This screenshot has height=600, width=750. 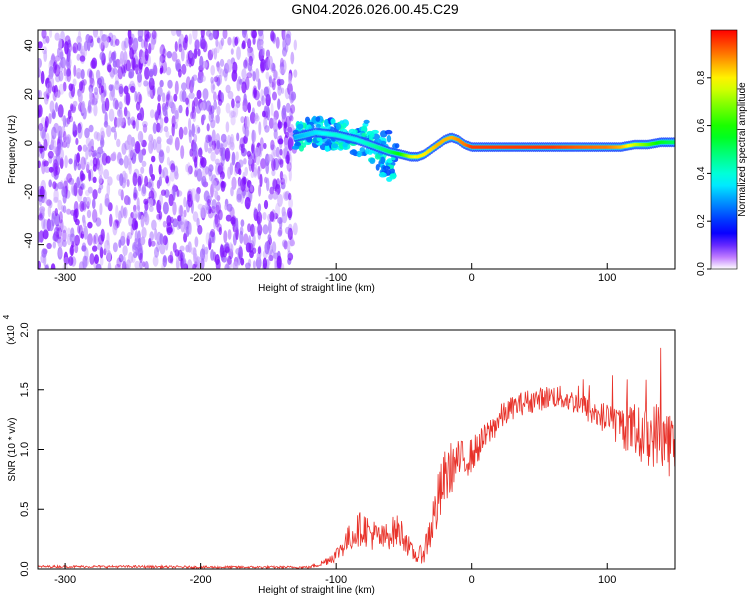 I want to click on snr-multiplier: (x10, so click(x=11, y=335).